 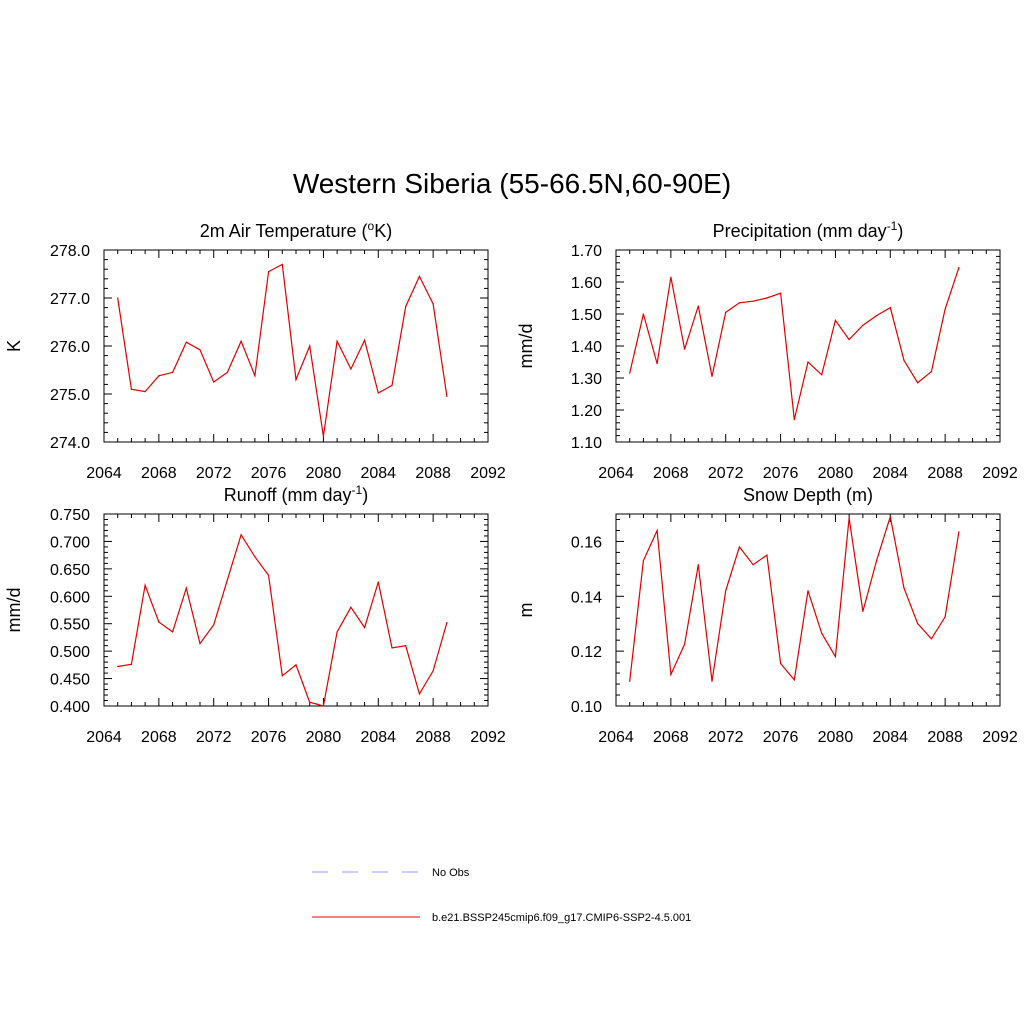 I want to click on y-axis-label: K, so click(x=14, y=346).